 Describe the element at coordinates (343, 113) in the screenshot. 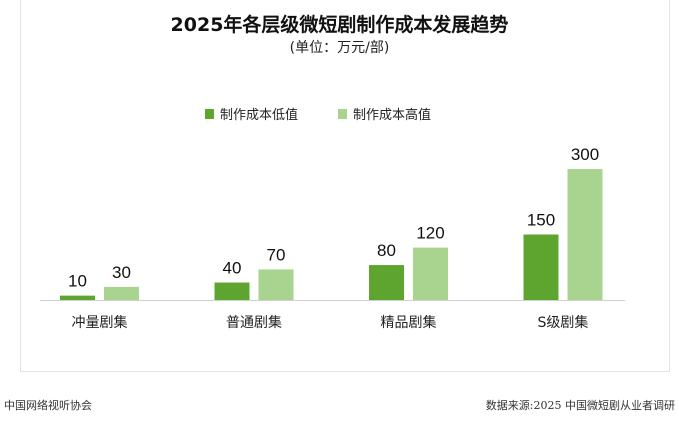

I see `legend-swatch-high` at that location.